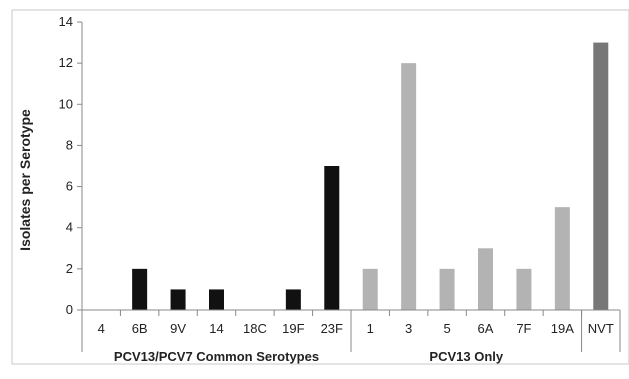  I want to click on bar-19F, so click(293, 299).